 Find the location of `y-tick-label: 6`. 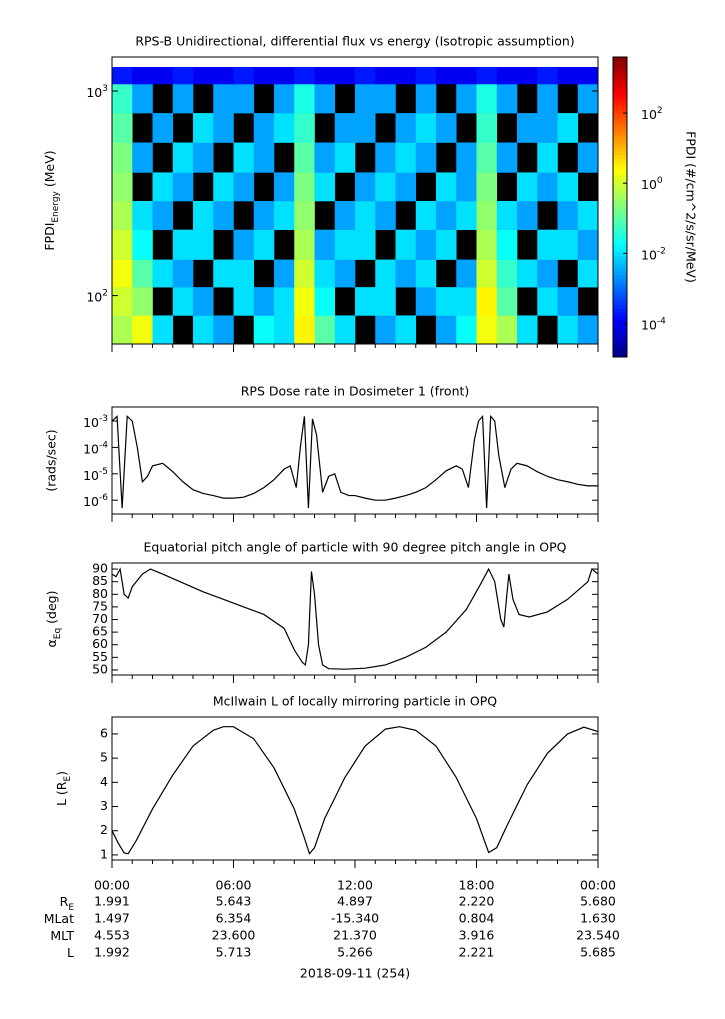

y-tick-label: 6 is located at coordinates (104, 732).